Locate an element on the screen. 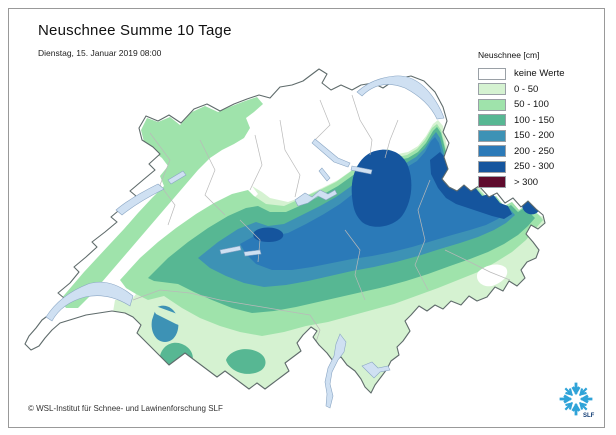 Image resolution: width=616 pixels, height=435 pixels. lake-zurich is located at coordinates (331, 153).